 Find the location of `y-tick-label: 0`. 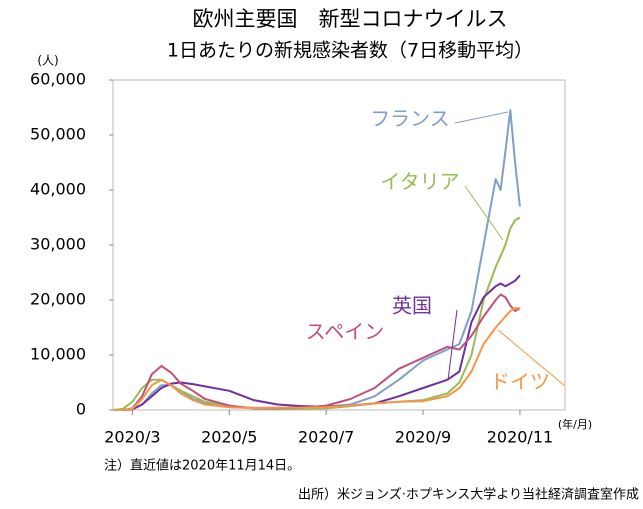

y-tick-label: 0 is located at coordinates (81, 409).